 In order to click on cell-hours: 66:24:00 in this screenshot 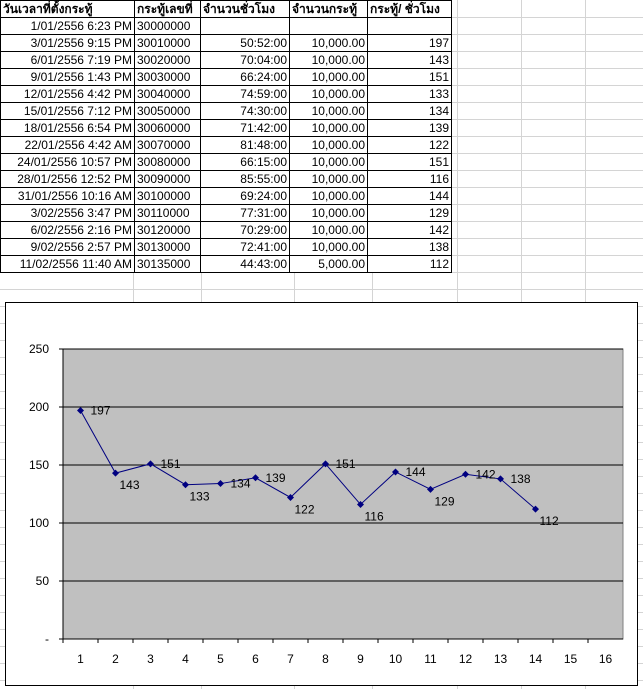, I will do `click(245, 77)`.